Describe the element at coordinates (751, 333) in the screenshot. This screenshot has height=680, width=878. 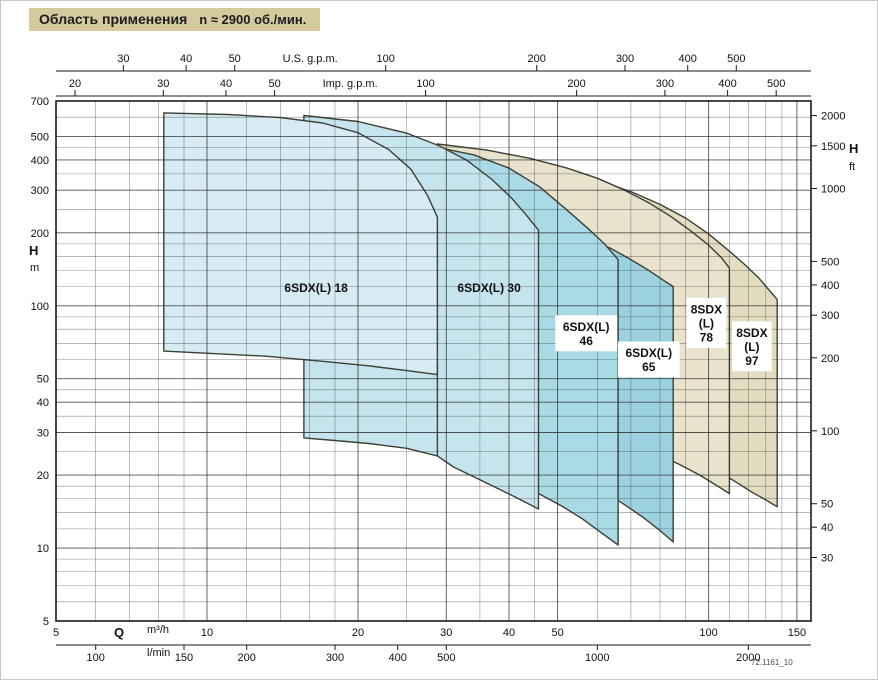
I see `region-label-8sdx-l-97: 8SDX` at that location.